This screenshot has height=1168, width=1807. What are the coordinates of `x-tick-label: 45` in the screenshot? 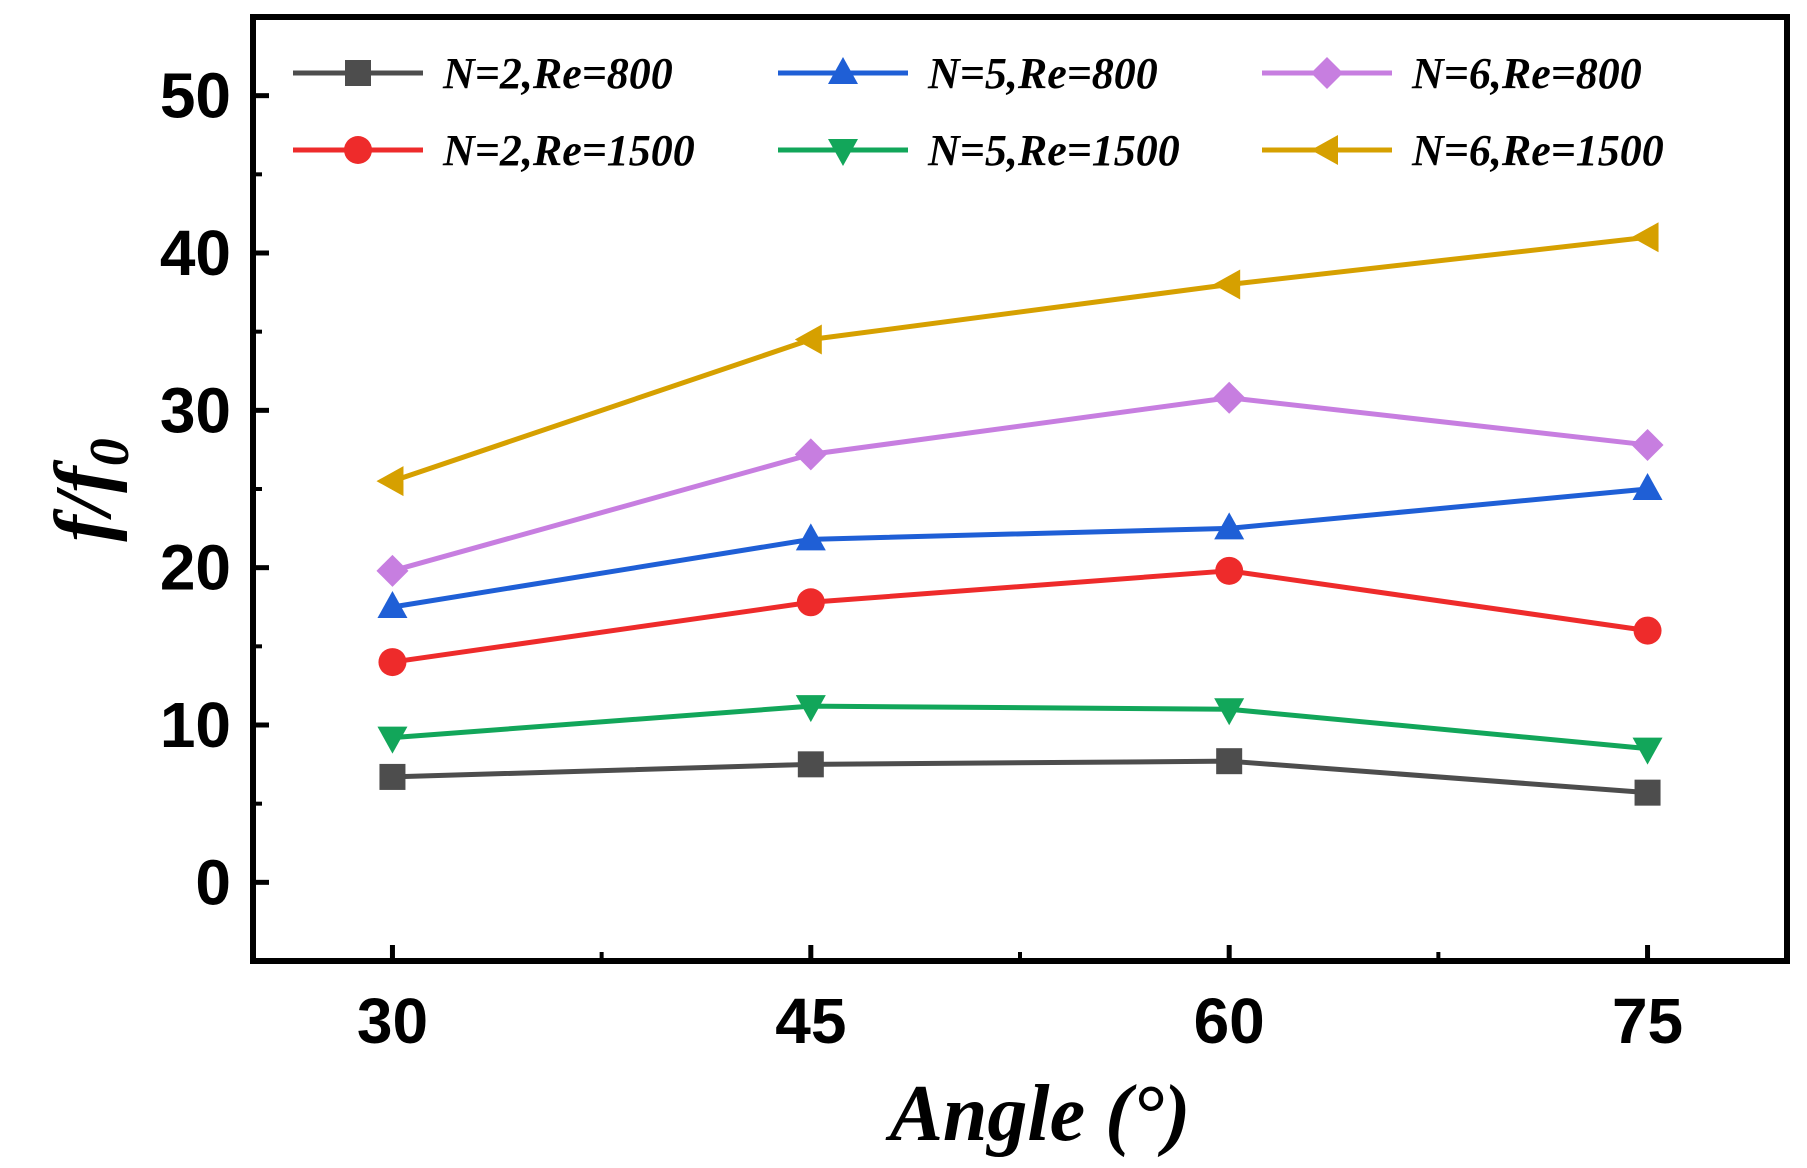 It's located at (810, 1021).